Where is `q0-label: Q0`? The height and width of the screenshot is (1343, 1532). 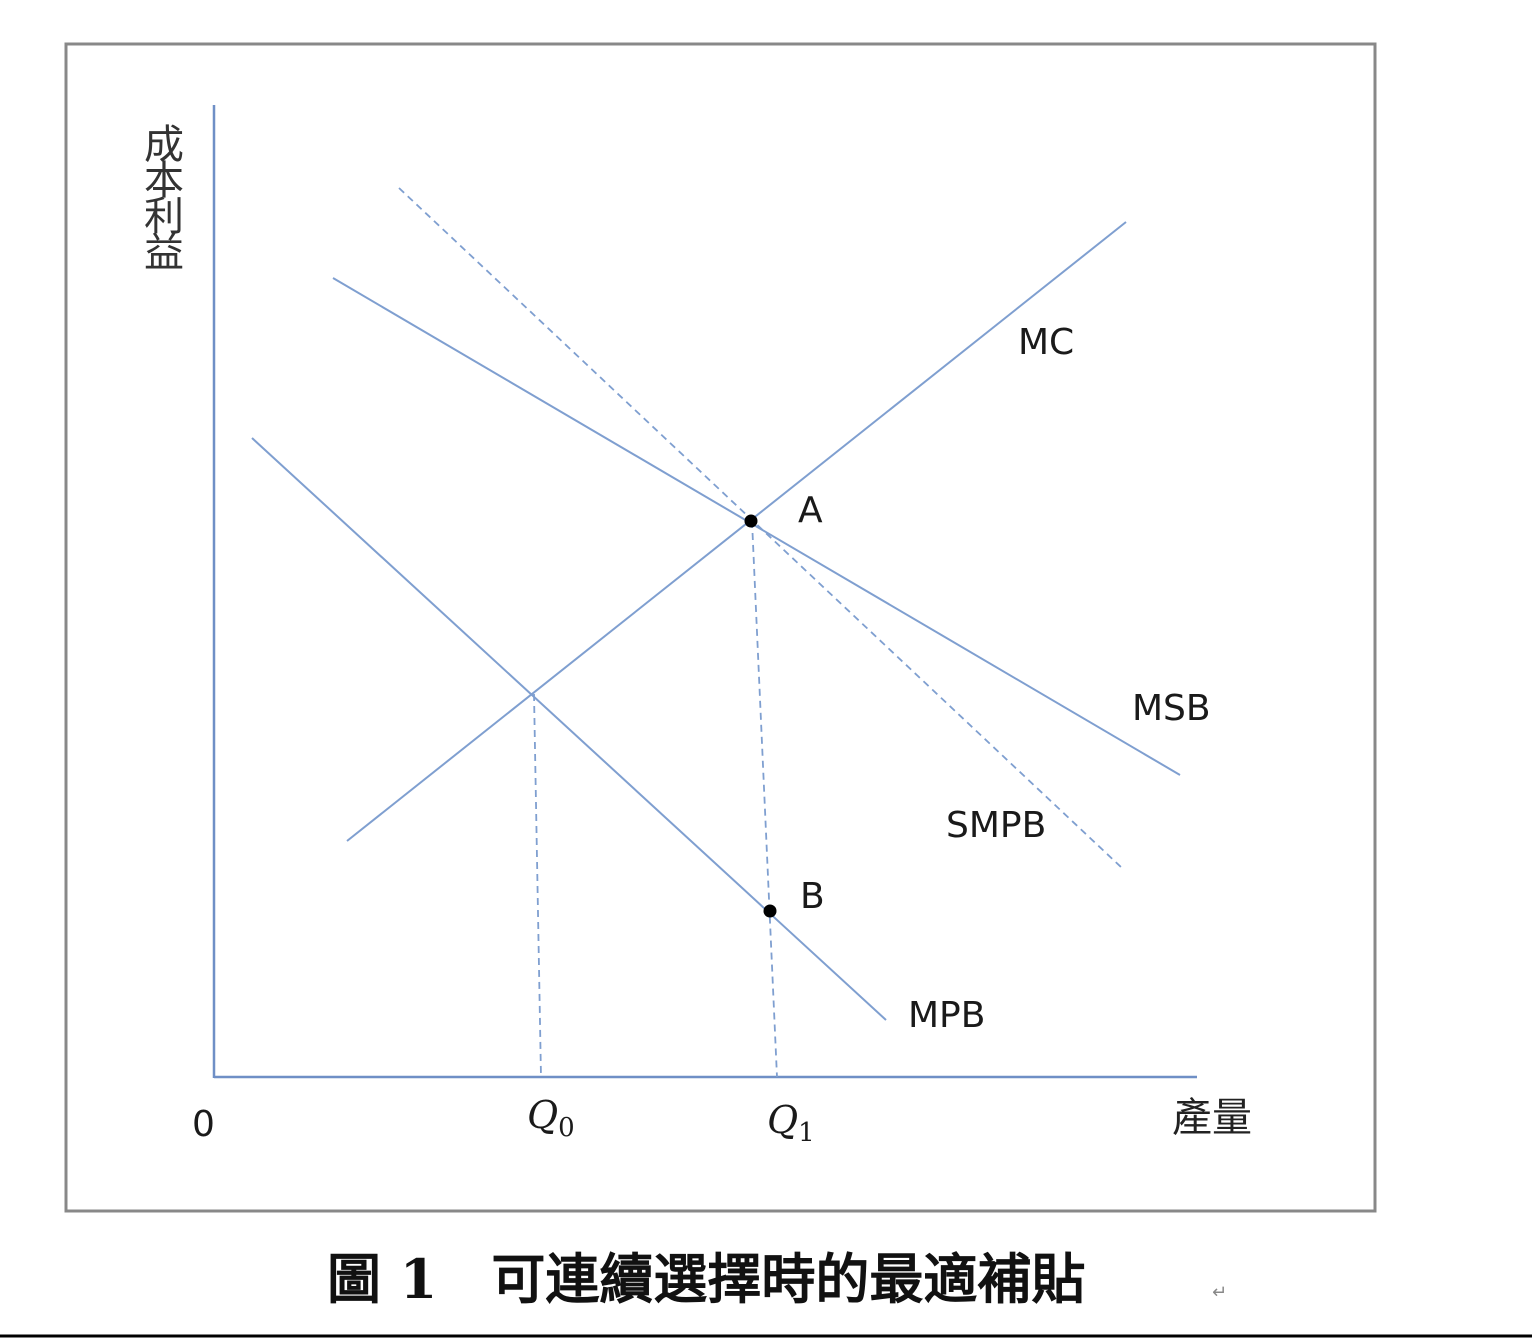 q0-label: Q0 is located at coordinates (551, 1118).